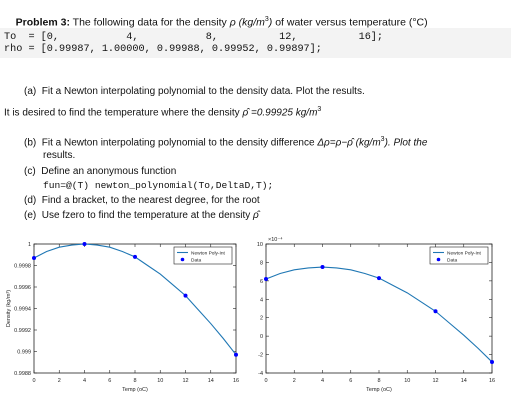  I want to click on units-exponent: 3, so click(266, 19).